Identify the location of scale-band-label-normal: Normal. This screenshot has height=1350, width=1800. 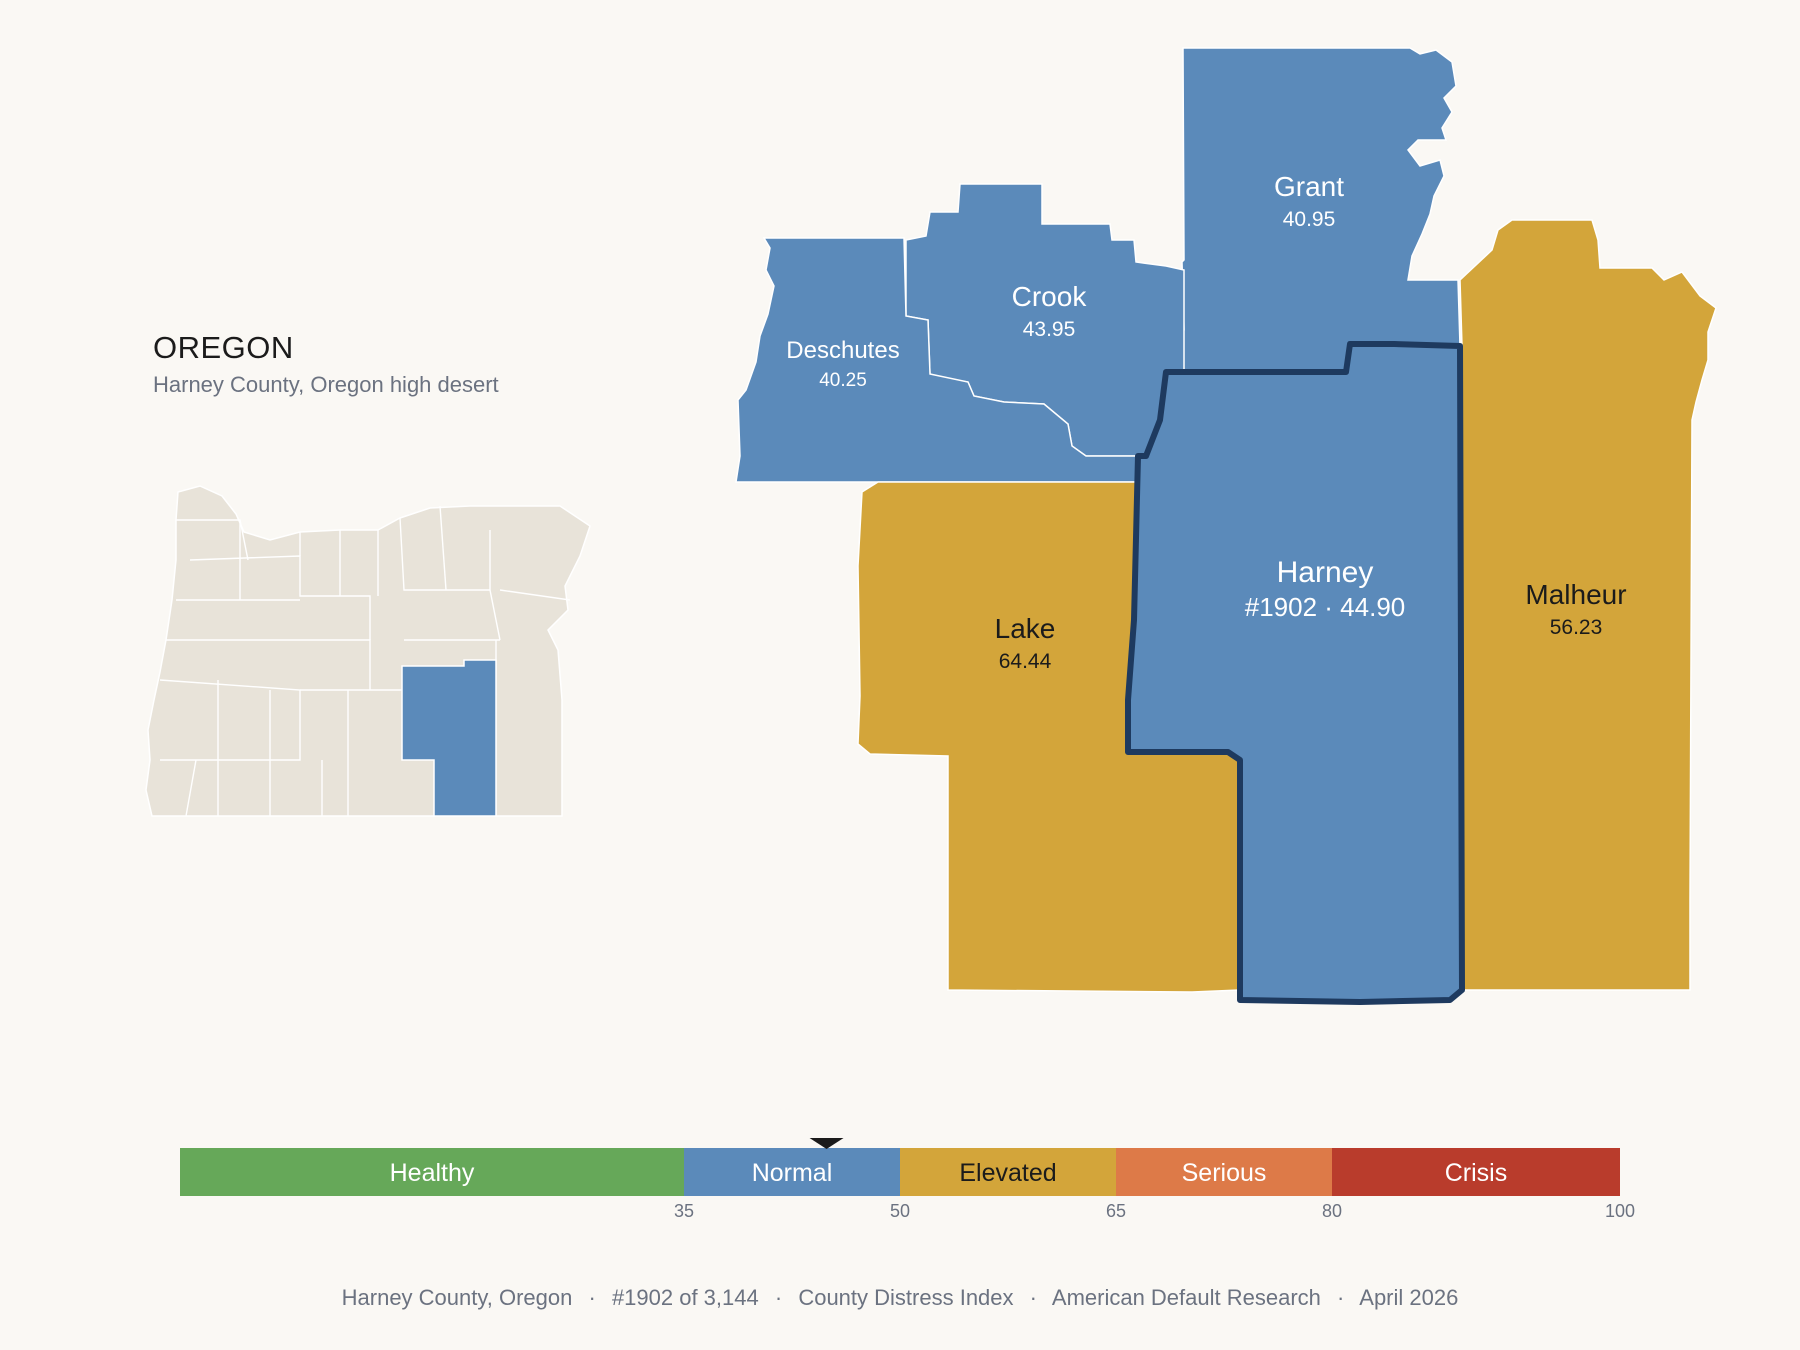
(792, 1173).